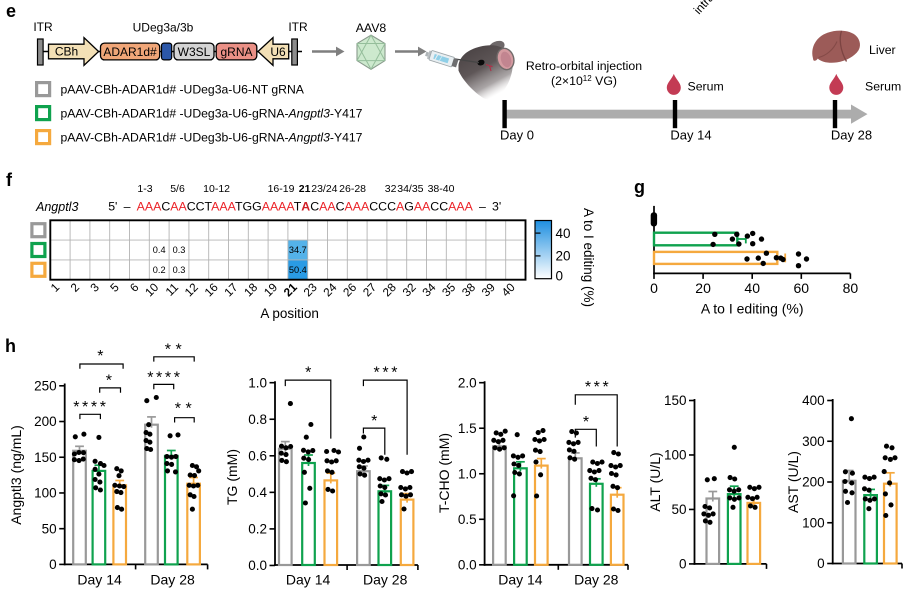 Image resolution: width=909 pixels, height=596 pixels. I want to click on svg-text: 17, so click(230, 289).